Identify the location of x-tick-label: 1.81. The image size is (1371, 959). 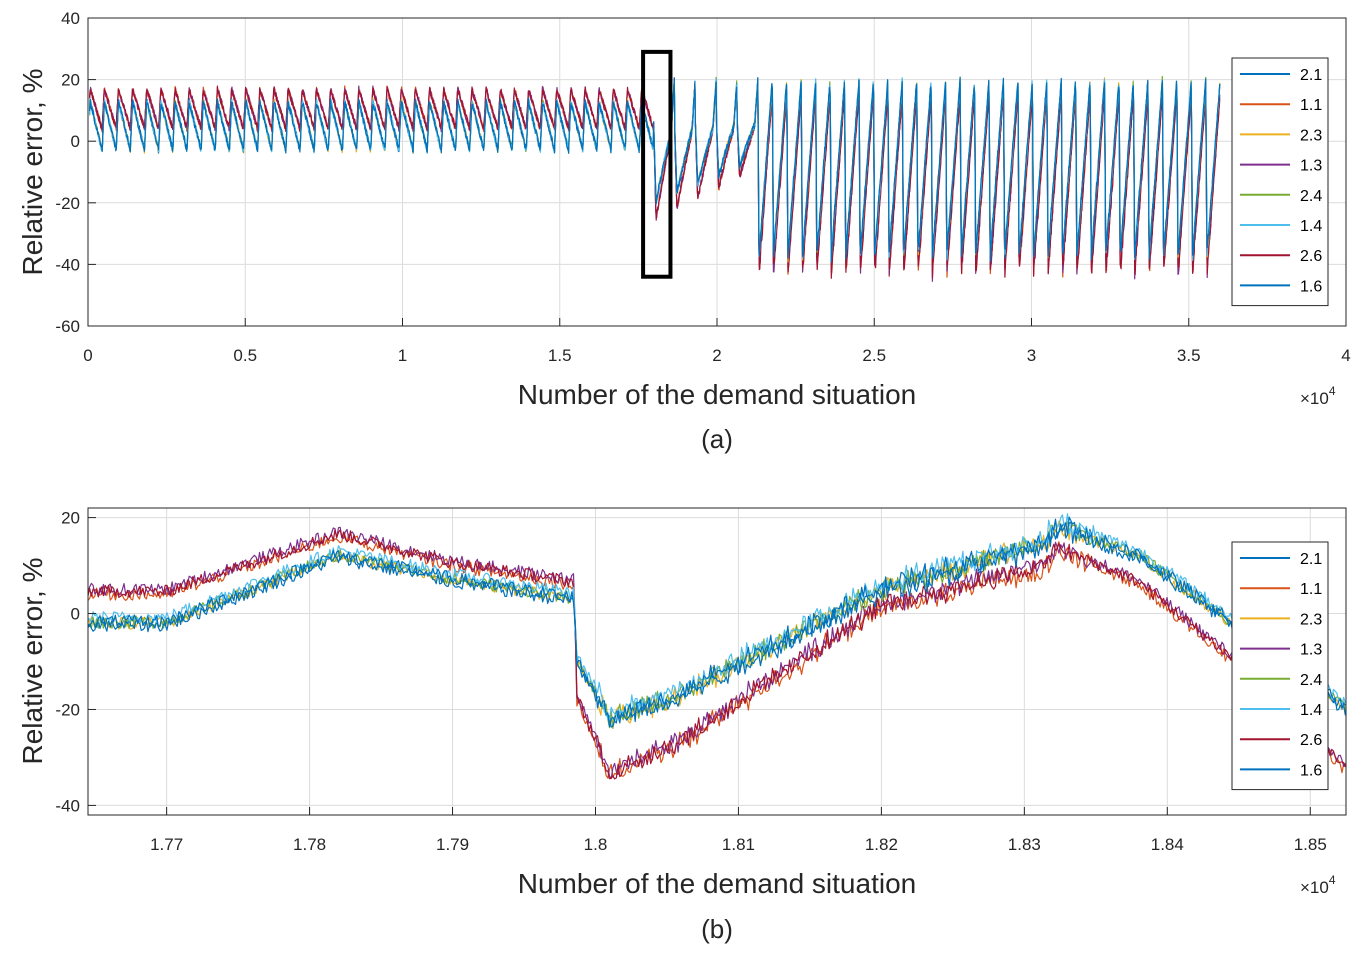
(738, 844).